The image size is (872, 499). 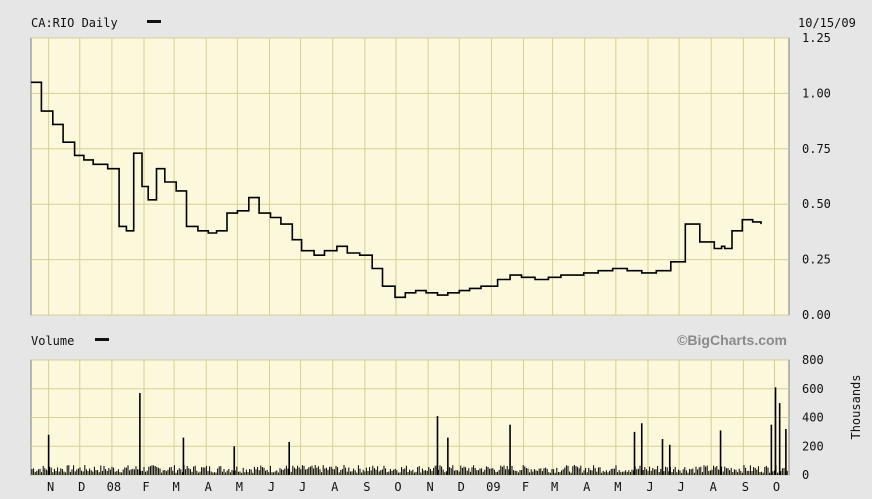 I want to click on volume-legend-swatch, so click(x=102, y=339).